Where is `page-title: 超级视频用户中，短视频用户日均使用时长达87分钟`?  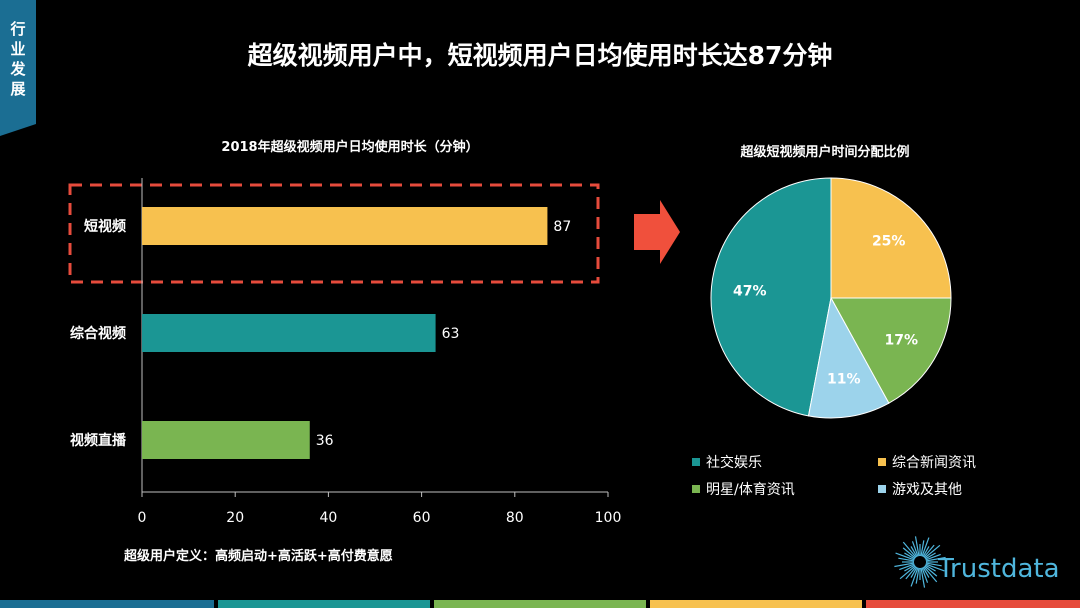
page-title: 超级视频用户中，短视频用户日均使用时长达87分钟 is located at coordinates (540, 55).